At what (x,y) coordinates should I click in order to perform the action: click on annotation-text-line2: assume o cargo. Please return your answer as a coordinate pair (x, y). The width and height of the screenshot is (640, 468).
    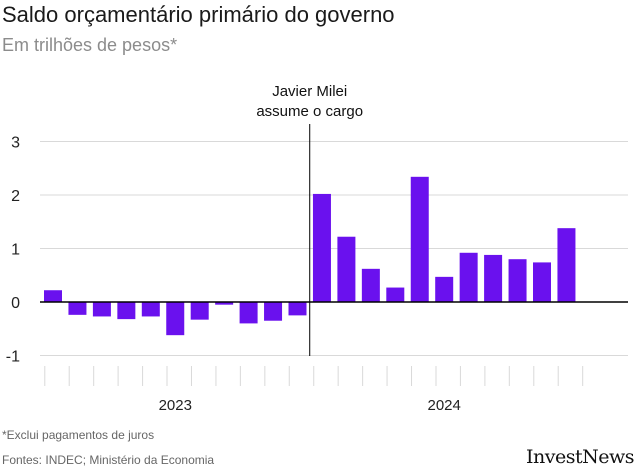
    Looking at the image, I should click on (309, 111).